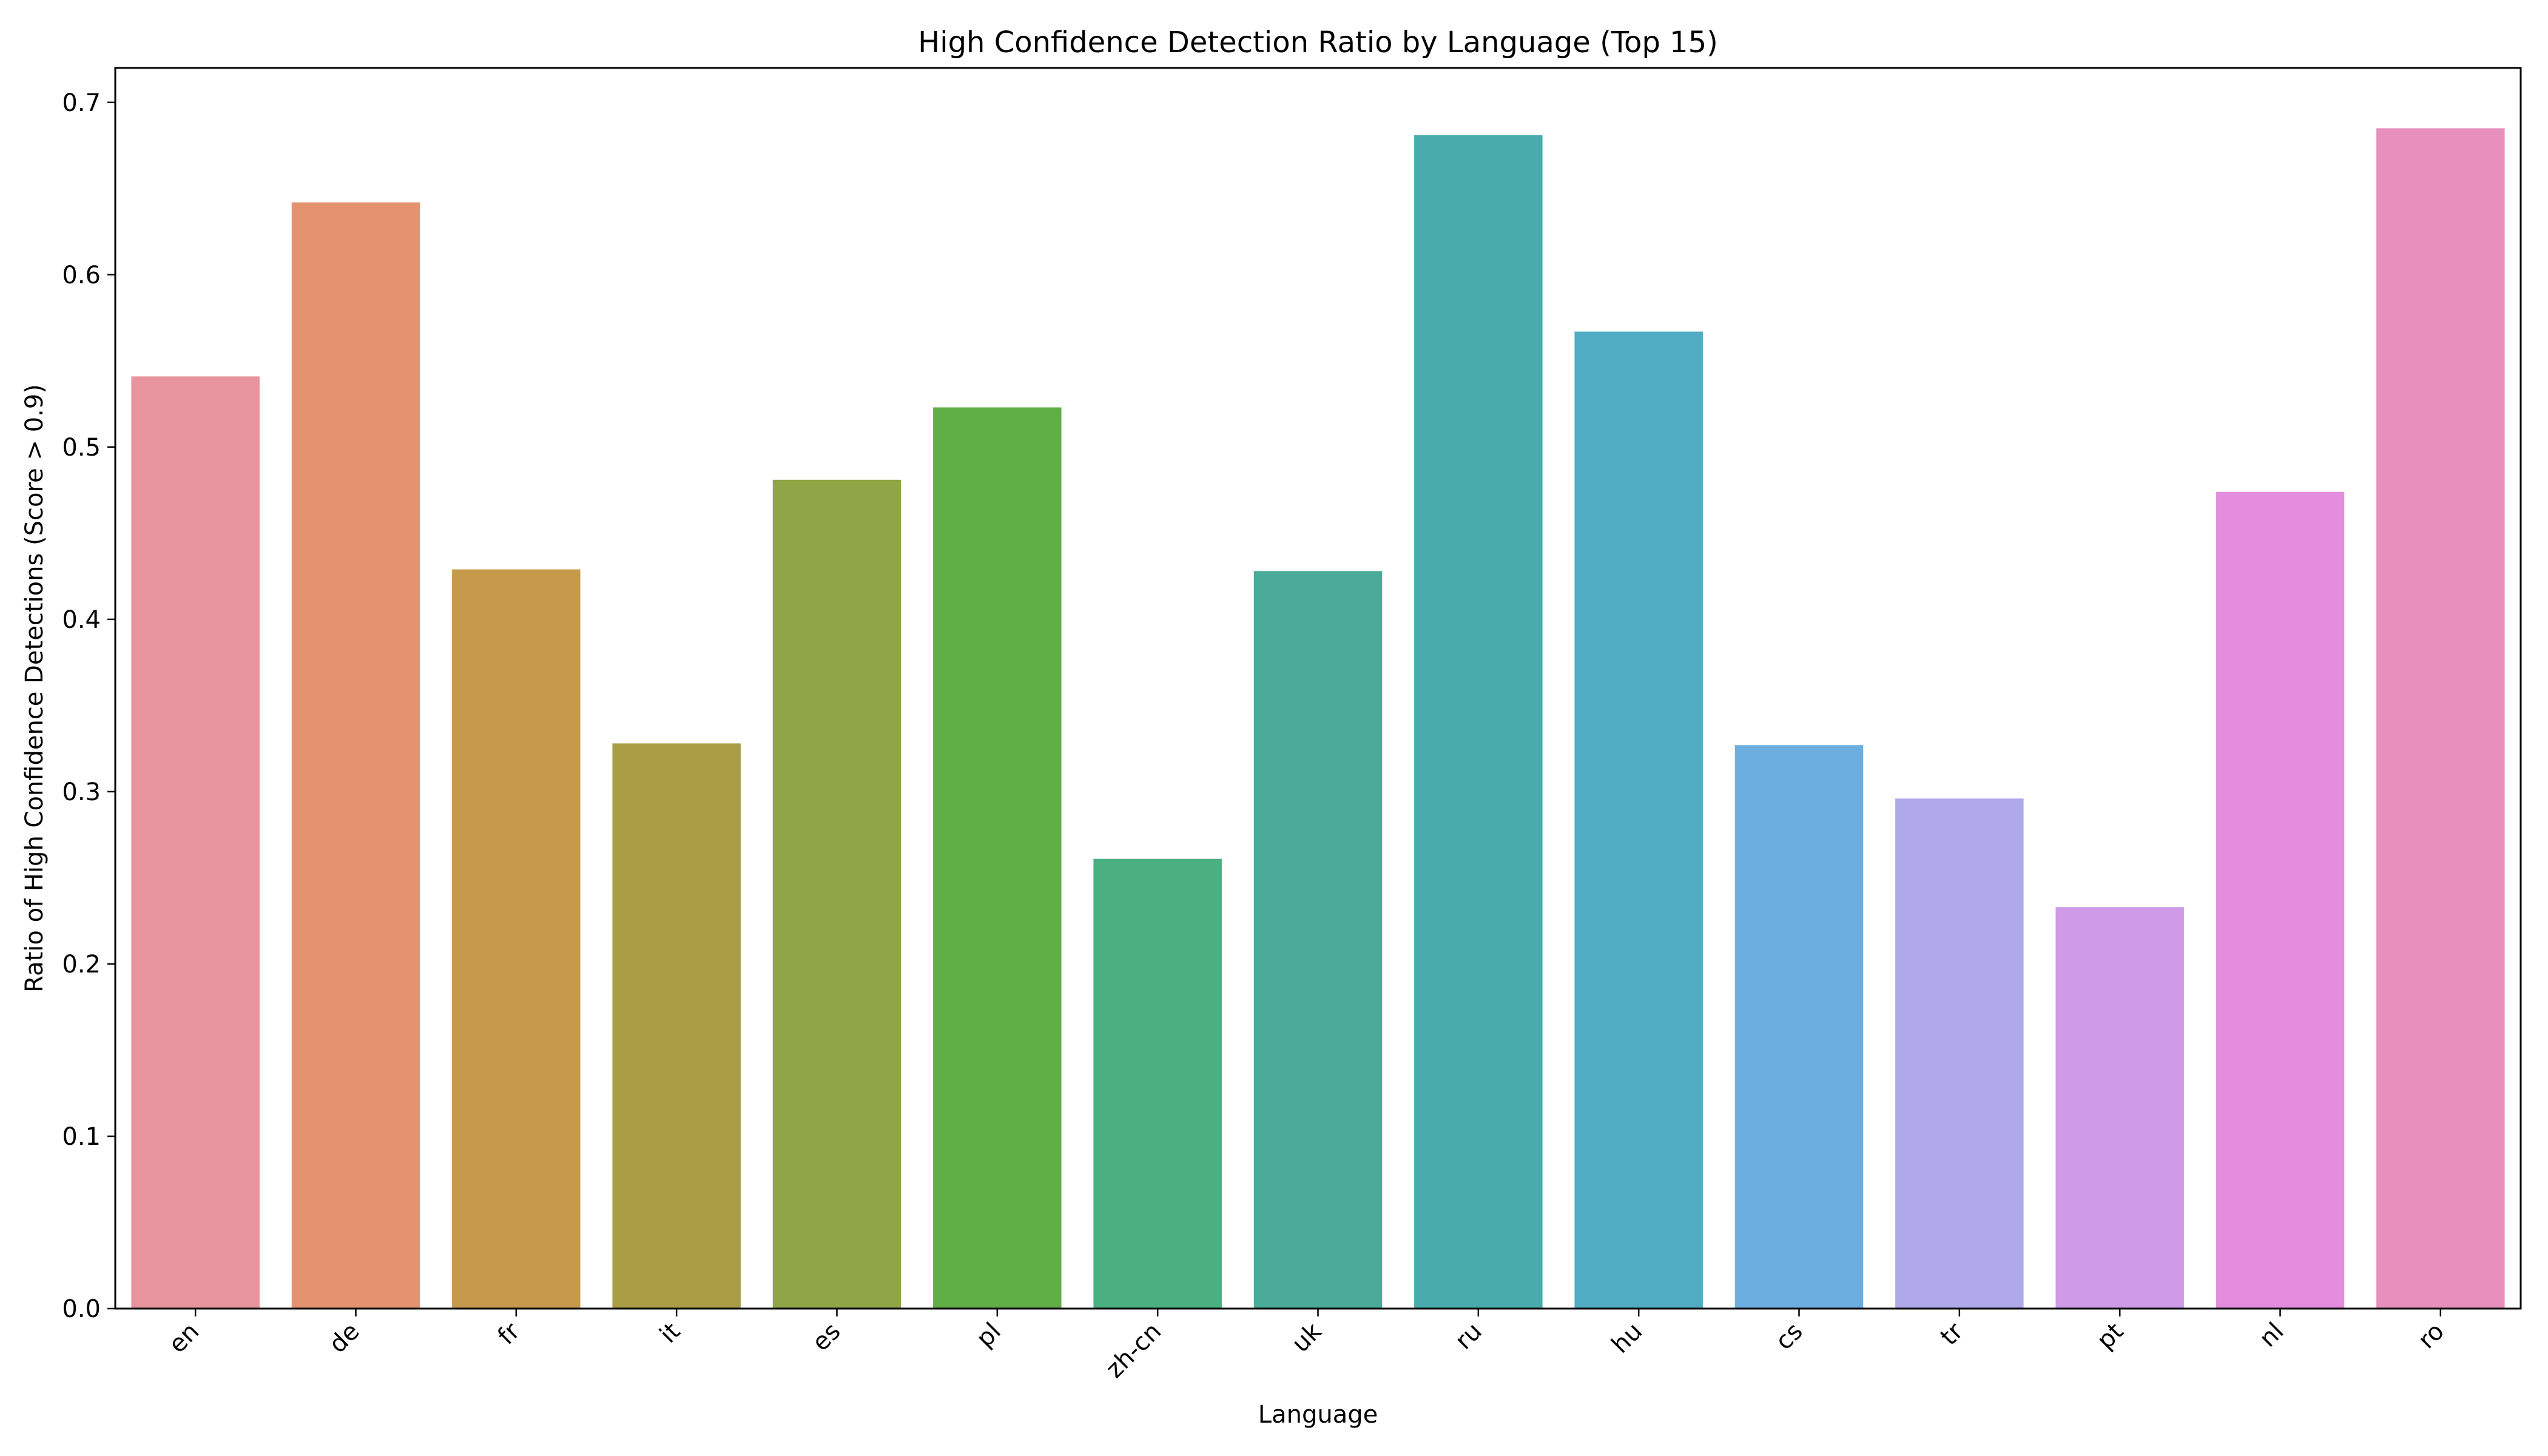 The width and height of the screenshot is (2548, 1456). Describe the element at coordinates (2440, 718) in the screenshot. I see `bar-ro` at that location.